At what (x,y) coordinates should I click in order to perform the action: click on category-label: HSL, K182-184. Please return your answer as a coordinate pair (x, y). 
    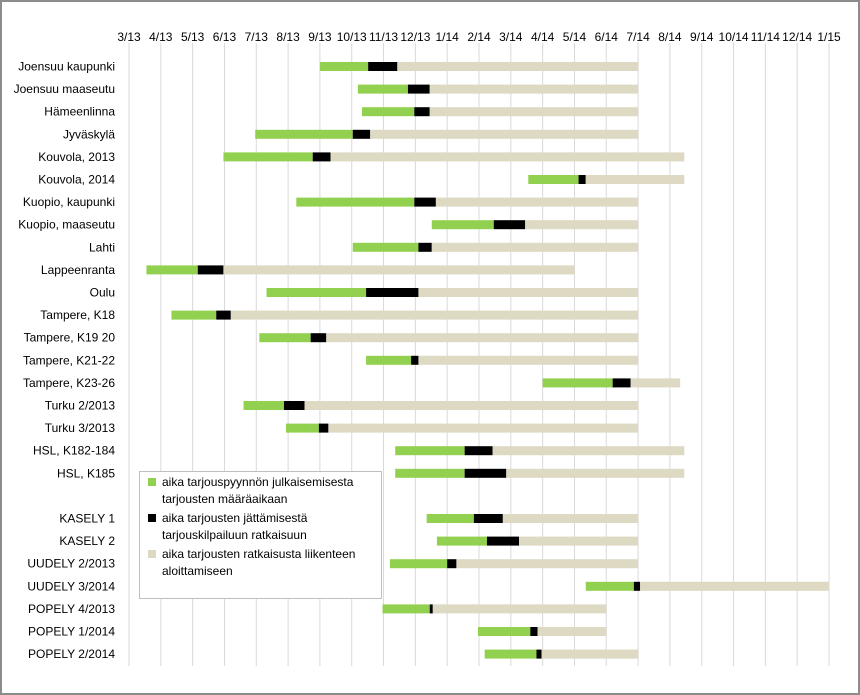
    Looking at the image, I should click on (74, 451).